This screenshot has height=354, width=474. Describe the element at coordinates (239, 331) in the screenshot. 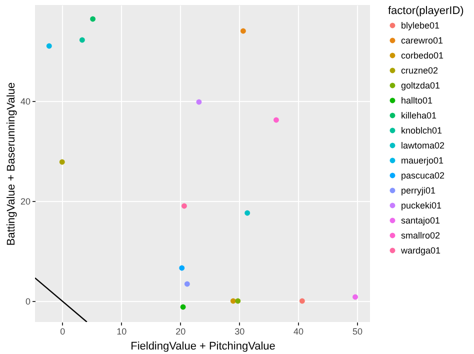

I see `x-tick-label: 30` at that location.